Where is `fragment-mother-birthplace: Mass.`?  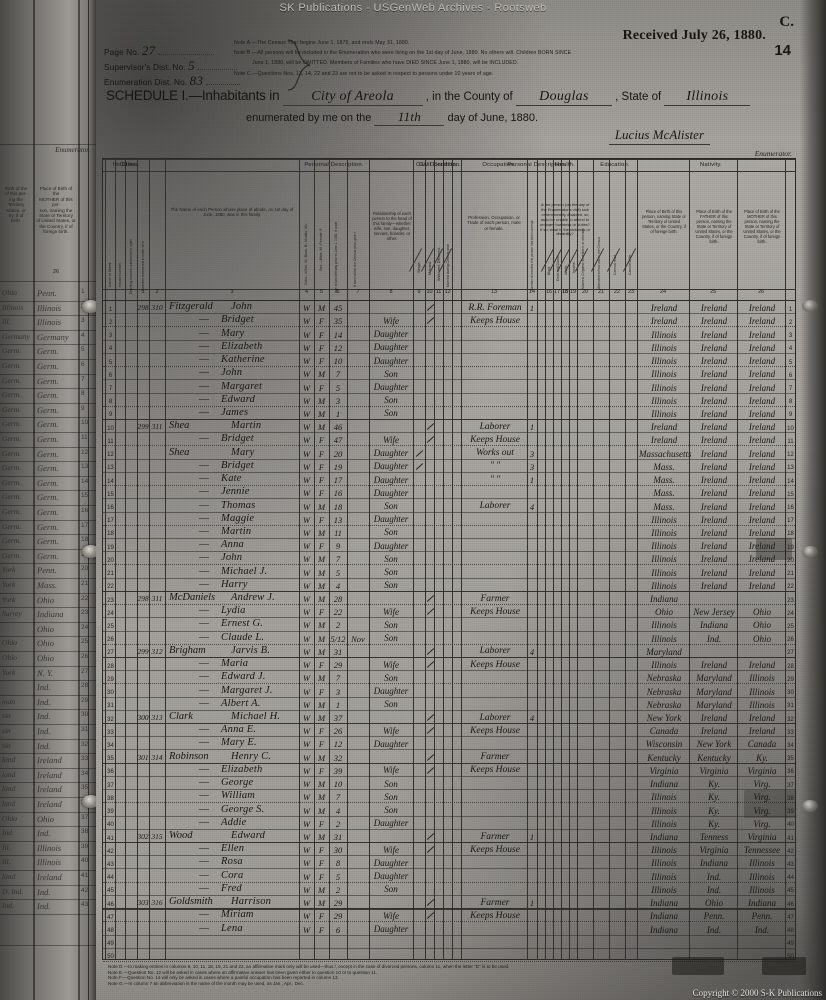 fragment-mother-birthplace: Mass. is located at coordinates (47, 585).